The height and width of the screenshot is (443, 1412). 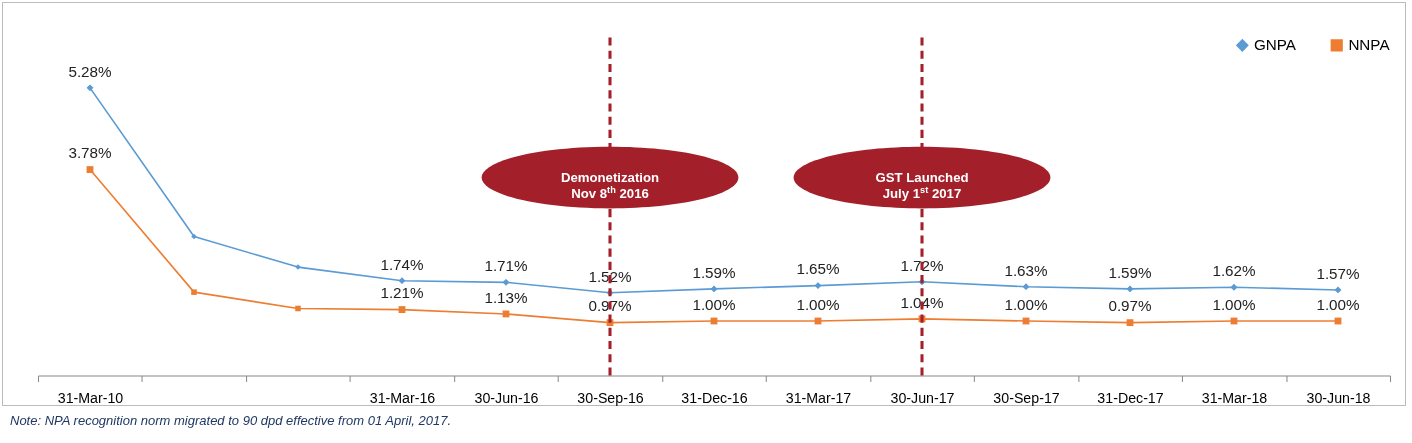 I want to click on ref-line-label: GST Launched July 1$^{st}$ 2017, so click(x=922, y=185).